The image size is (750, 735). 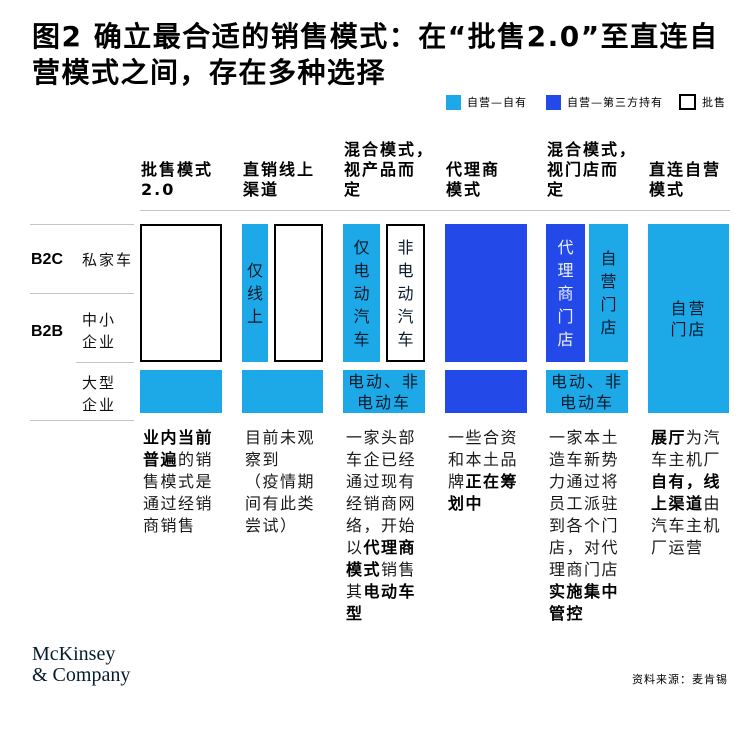 I want to click on column-direct-online: 直销线上 渠道 仅线上 目前未观 察到 （疫情期 间有此类 尝试）, so click(x=290, y=320).